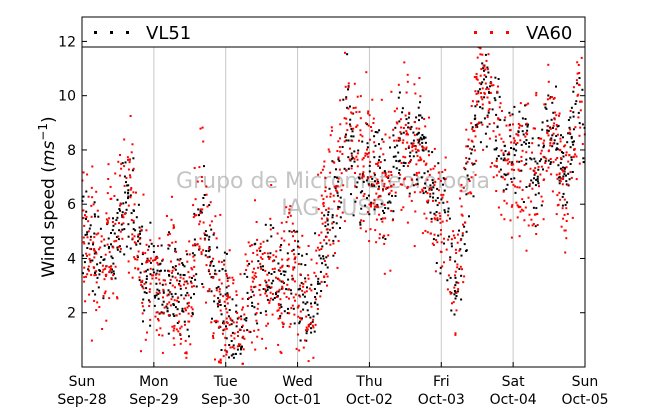 The width and height of the screenshot is (650, 409). I want to click on x-tick-date: Oct-02, so click(369, 400).